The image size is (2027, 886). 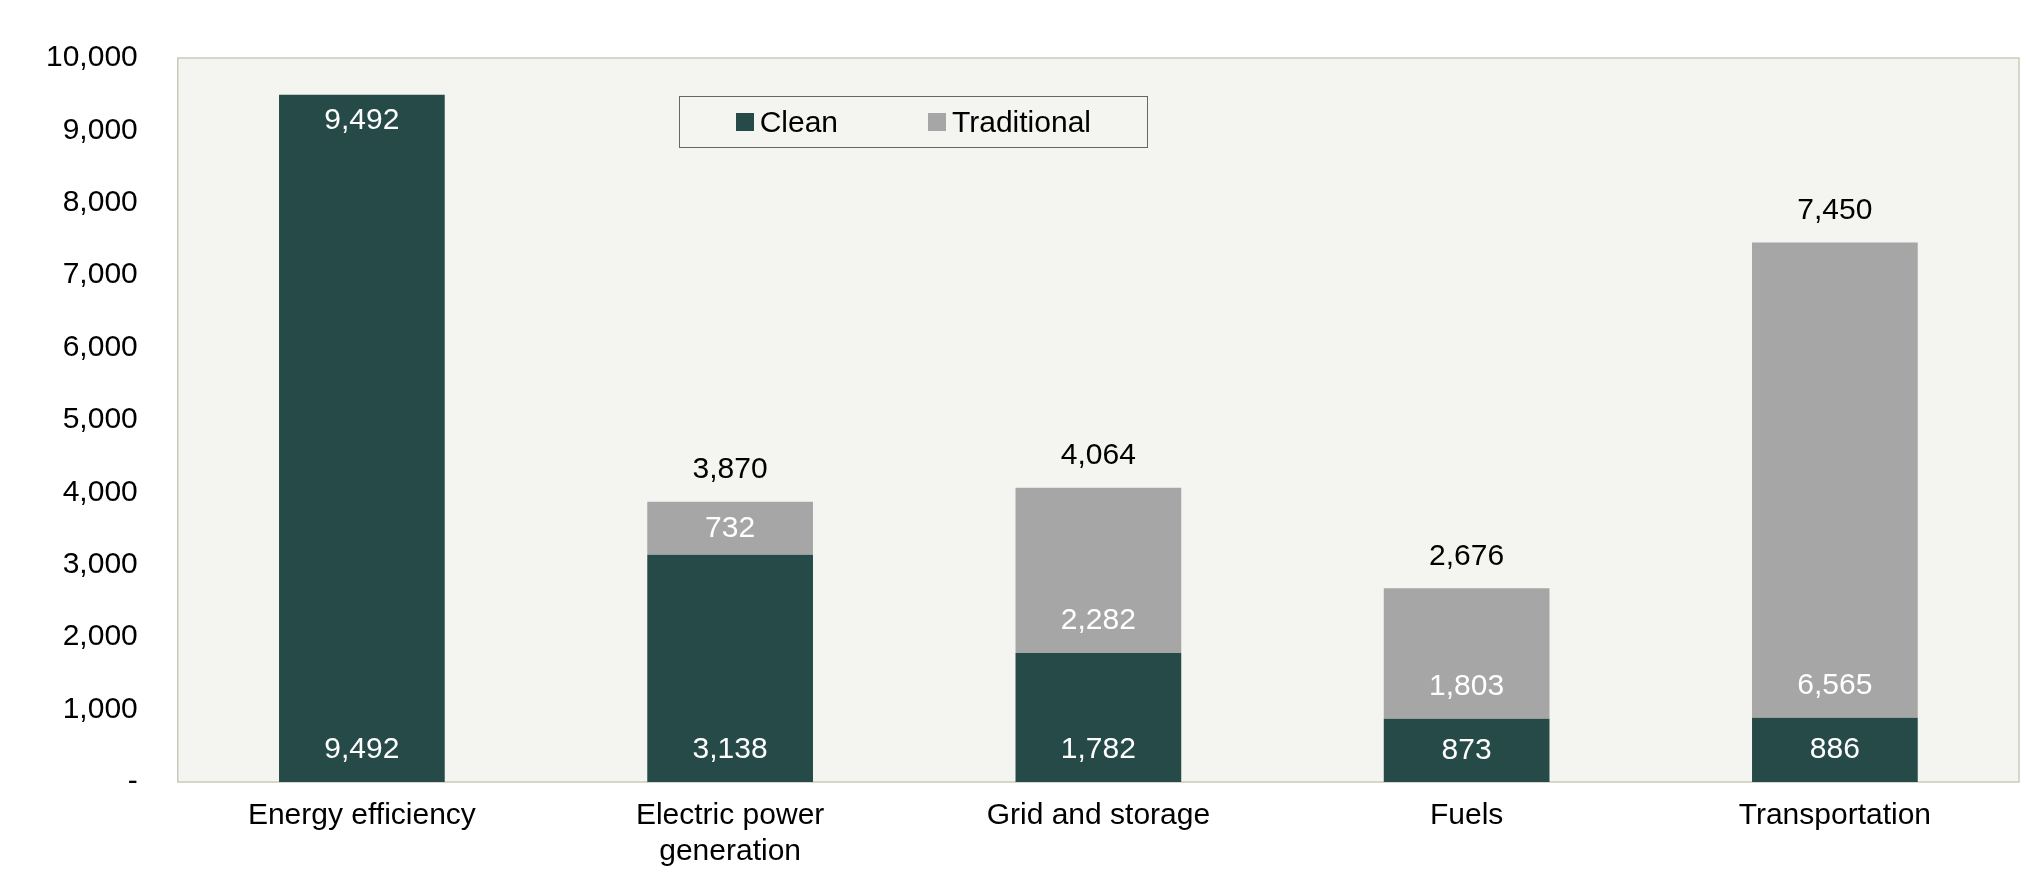 What do you see at coordinates (100, 490) in the screenshot?
I see `y-tick-label: 4,000` at bounding box center [100, 490].